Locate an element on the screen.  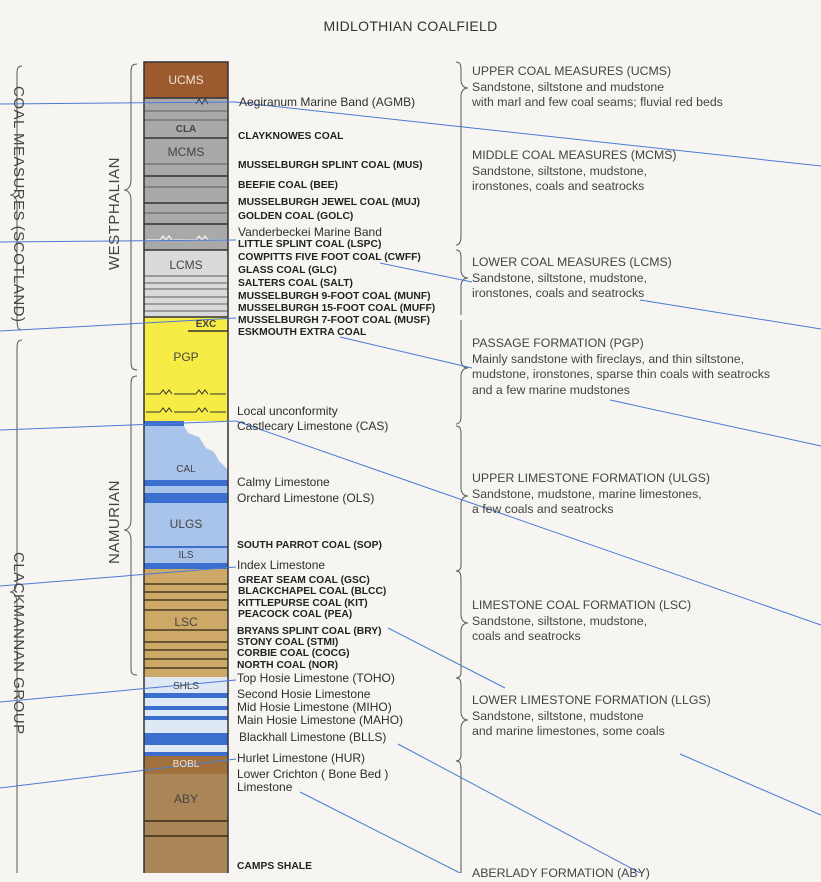
layer-label: Aegiranum Marine Band (AGMB) is located at coordinates (327, 102).